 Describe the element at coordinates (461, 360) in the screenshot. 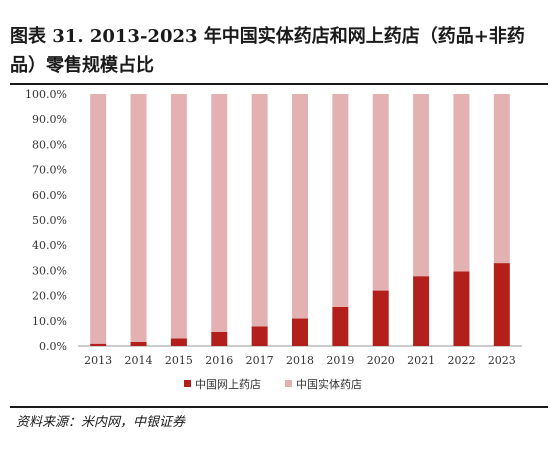

I see `x-tick-label: 2022` at that location.